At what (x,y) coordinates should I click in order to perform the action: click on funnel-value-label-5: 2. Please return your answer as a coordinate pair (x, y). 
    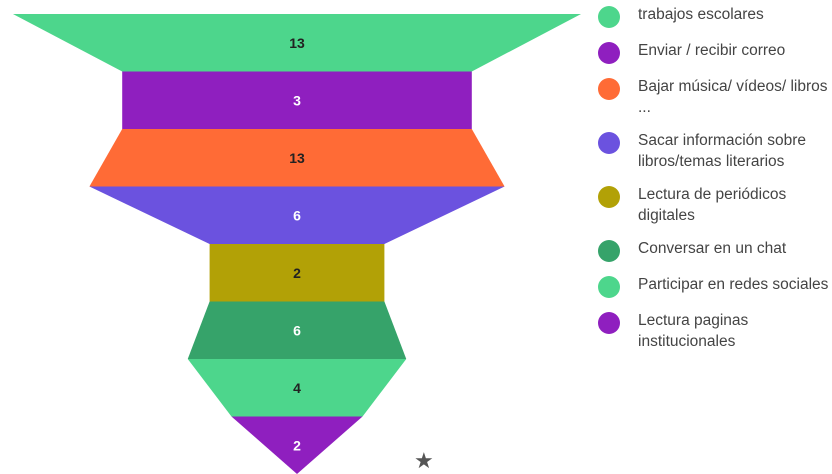
    Looking at the image, I should click on (297, 273).